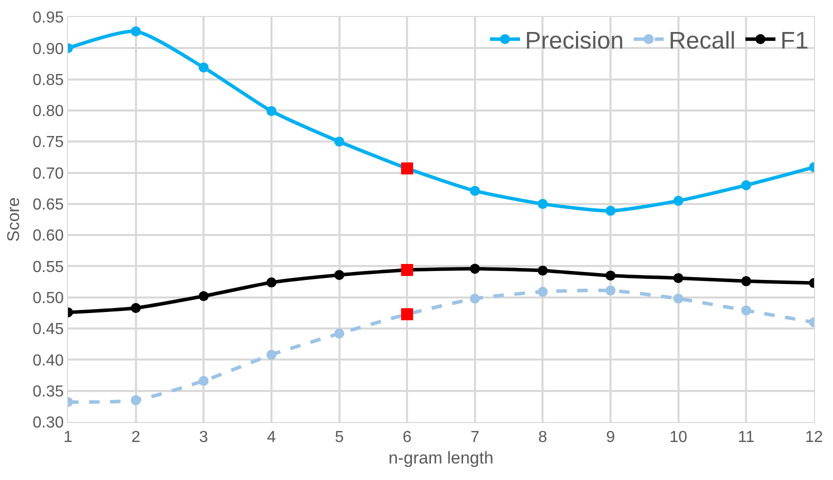 The width and height of the screenshot is (833, 480). I want to click on x-tick-label: 5, so click(339, 437).